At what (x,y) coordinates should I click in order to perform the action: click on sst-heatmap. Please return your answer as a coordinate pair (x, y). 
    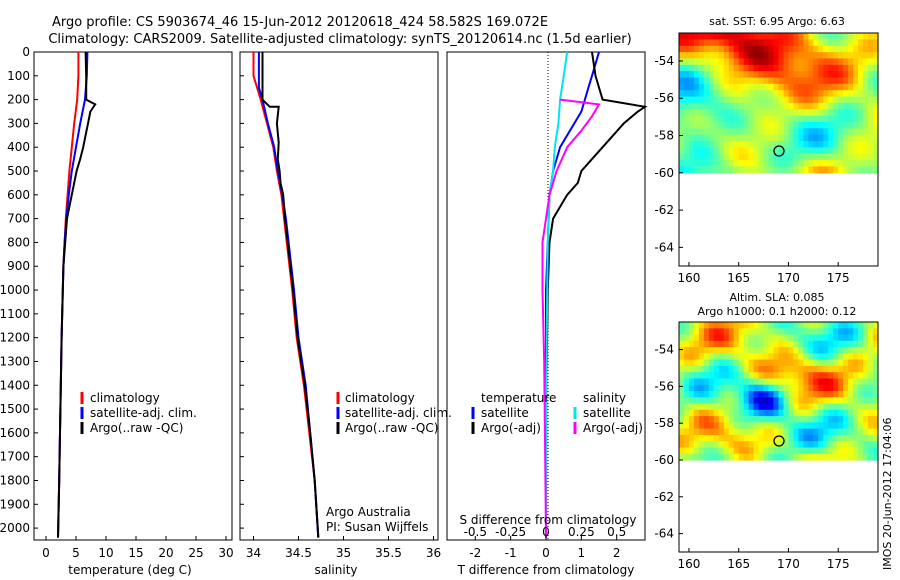
    Looking at the image, I should click on (779, 103).